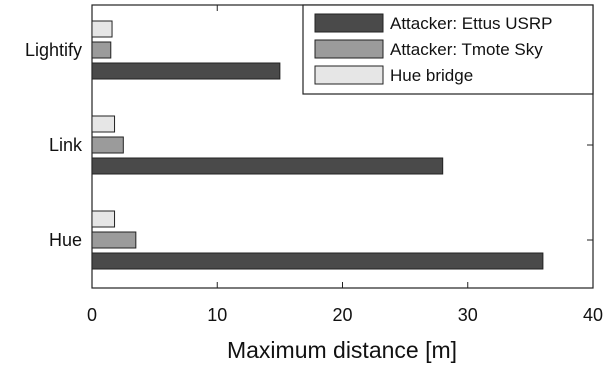  I want to click on x-tick-label: 30, so click(468, 315).